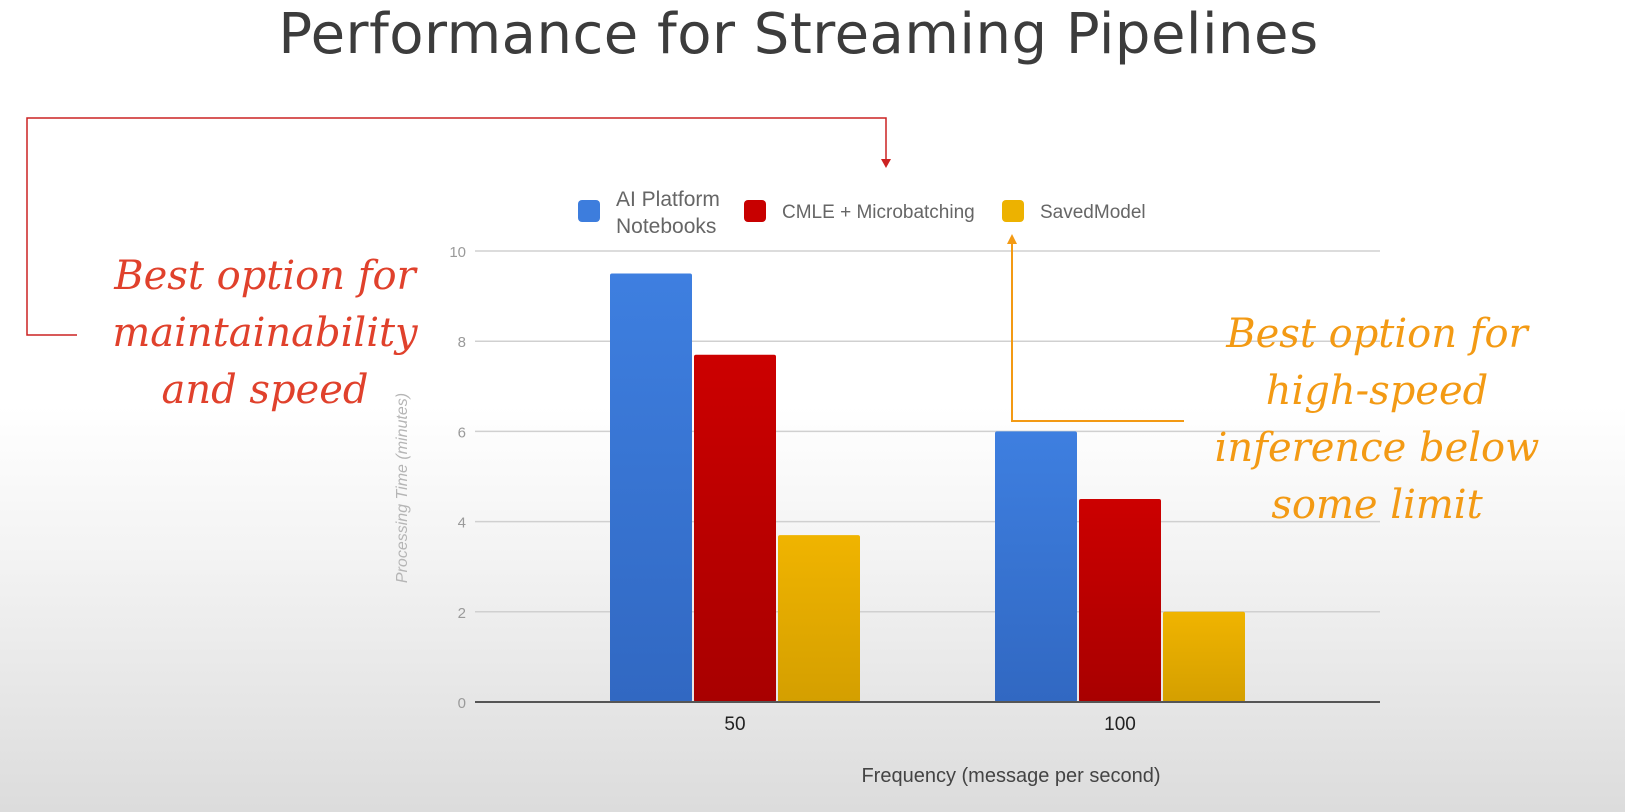 This screenshot has height=812, width=1625. What do you see at coordinates (462, 432) in the screenshot?
I see `y-tick-label: 6` at bounding box center [462, 432].